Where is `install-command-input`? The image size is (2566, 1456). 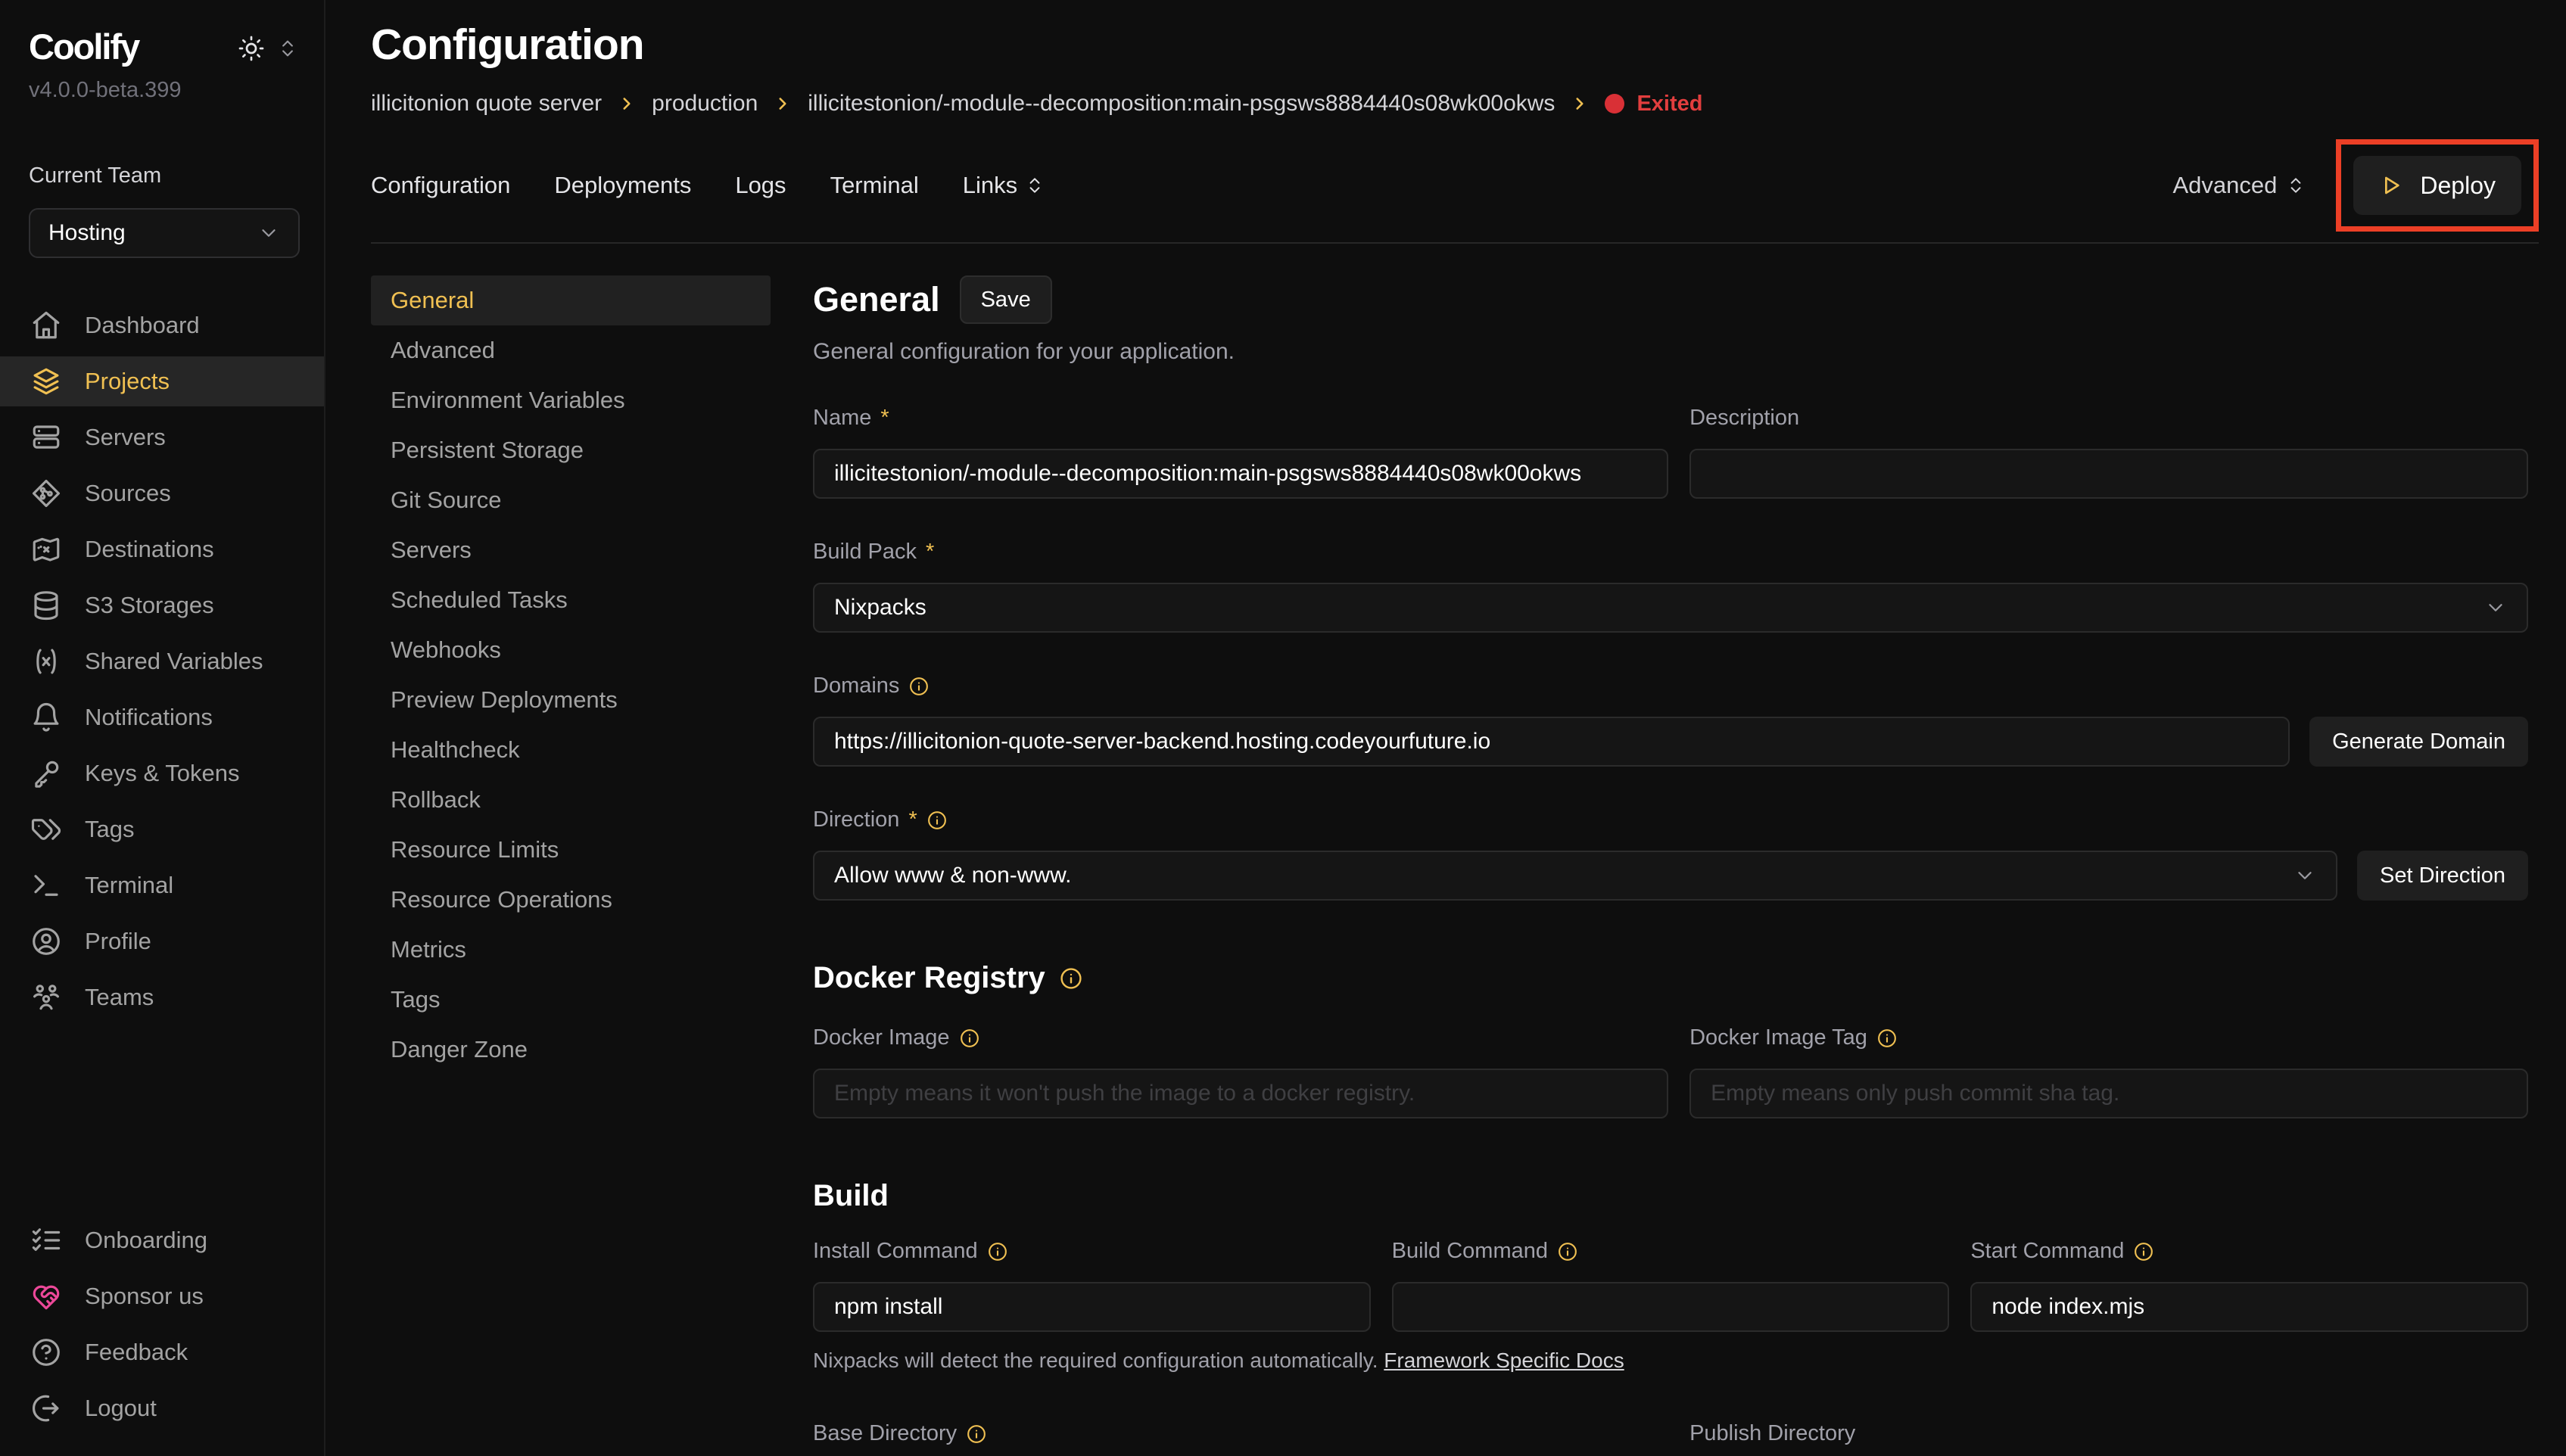
install-command-input is located at coordinates (1092, 1307).